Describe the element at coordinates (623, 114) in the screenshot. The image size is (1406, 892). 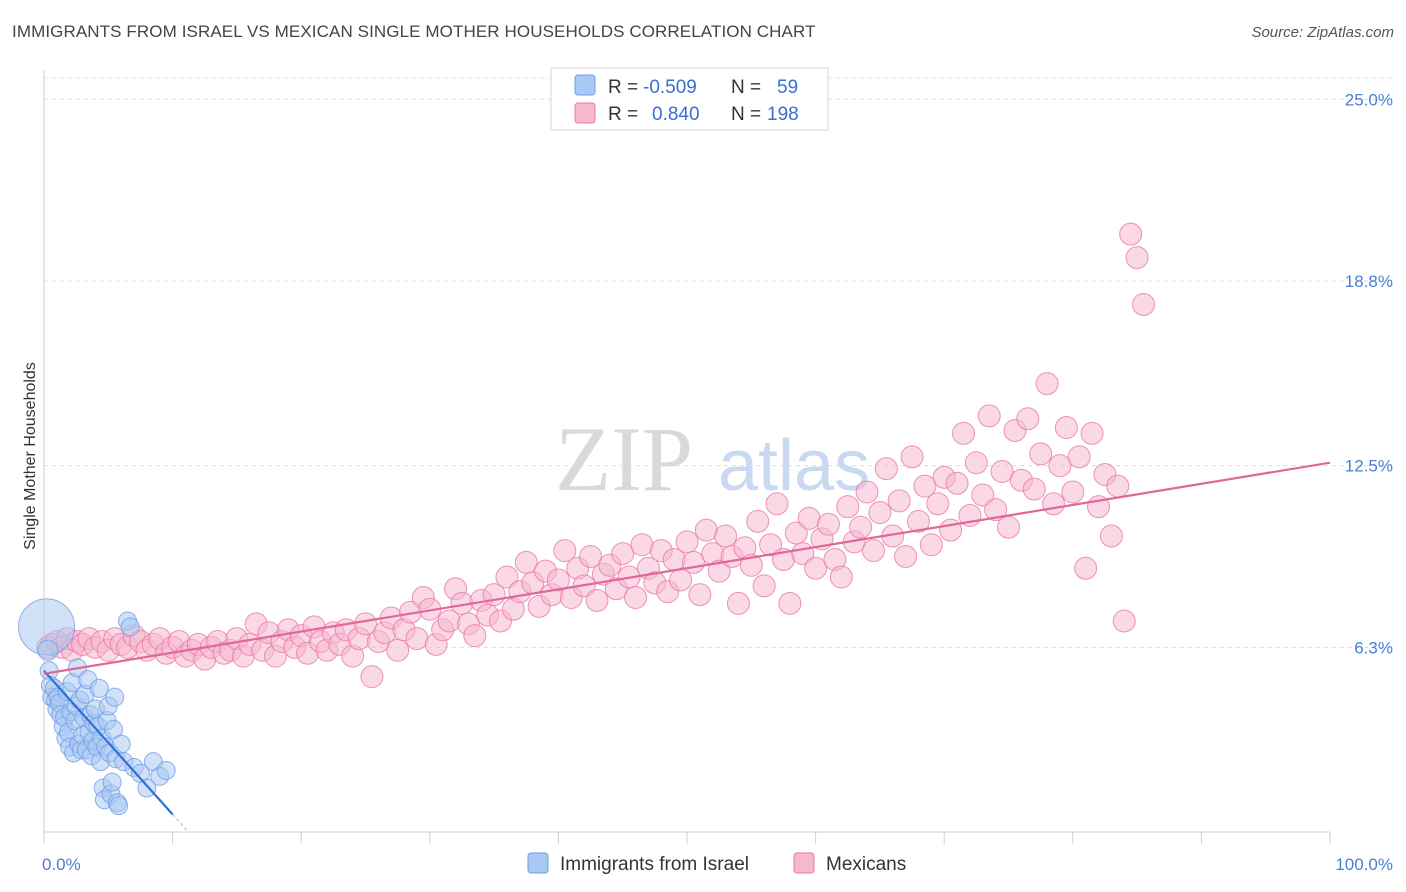
I see `legend-r-label-mexicans: R =` at that location.